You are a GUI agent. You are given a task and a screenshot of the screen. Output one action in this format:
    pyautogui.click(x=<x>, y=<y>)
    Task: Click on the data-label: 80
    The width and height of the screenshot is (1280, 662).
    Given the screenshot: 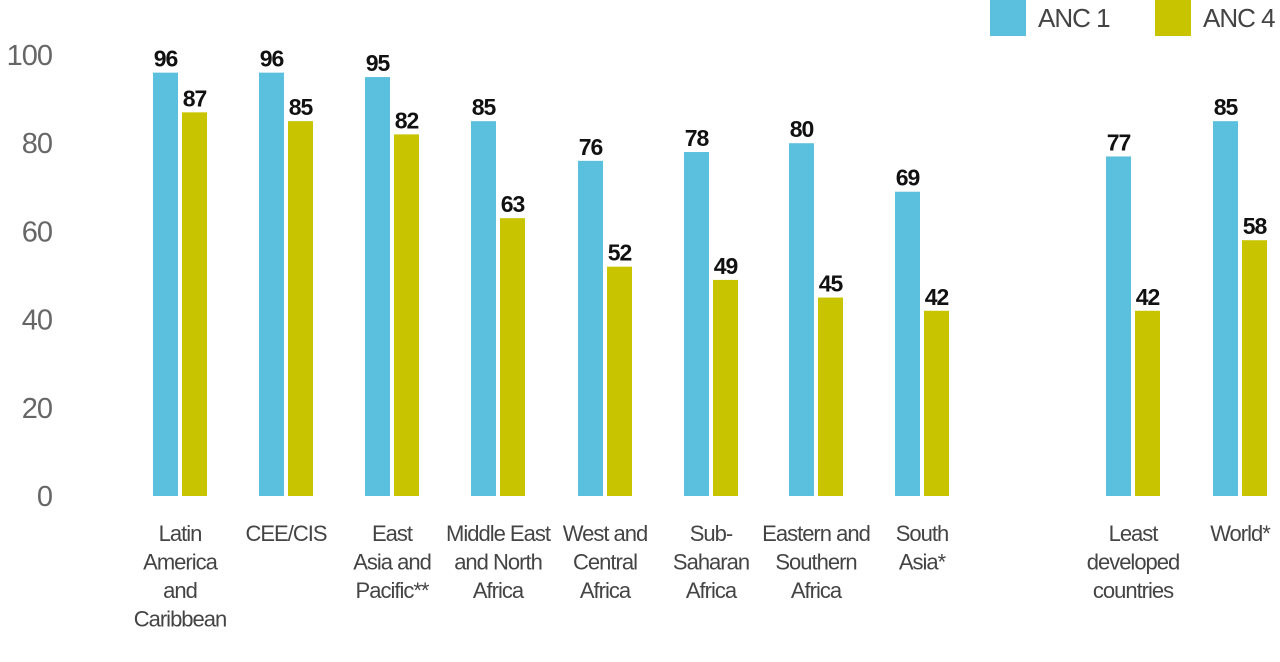 What is the action you would take?
    pyautogui.click(x=802, y=129)
    